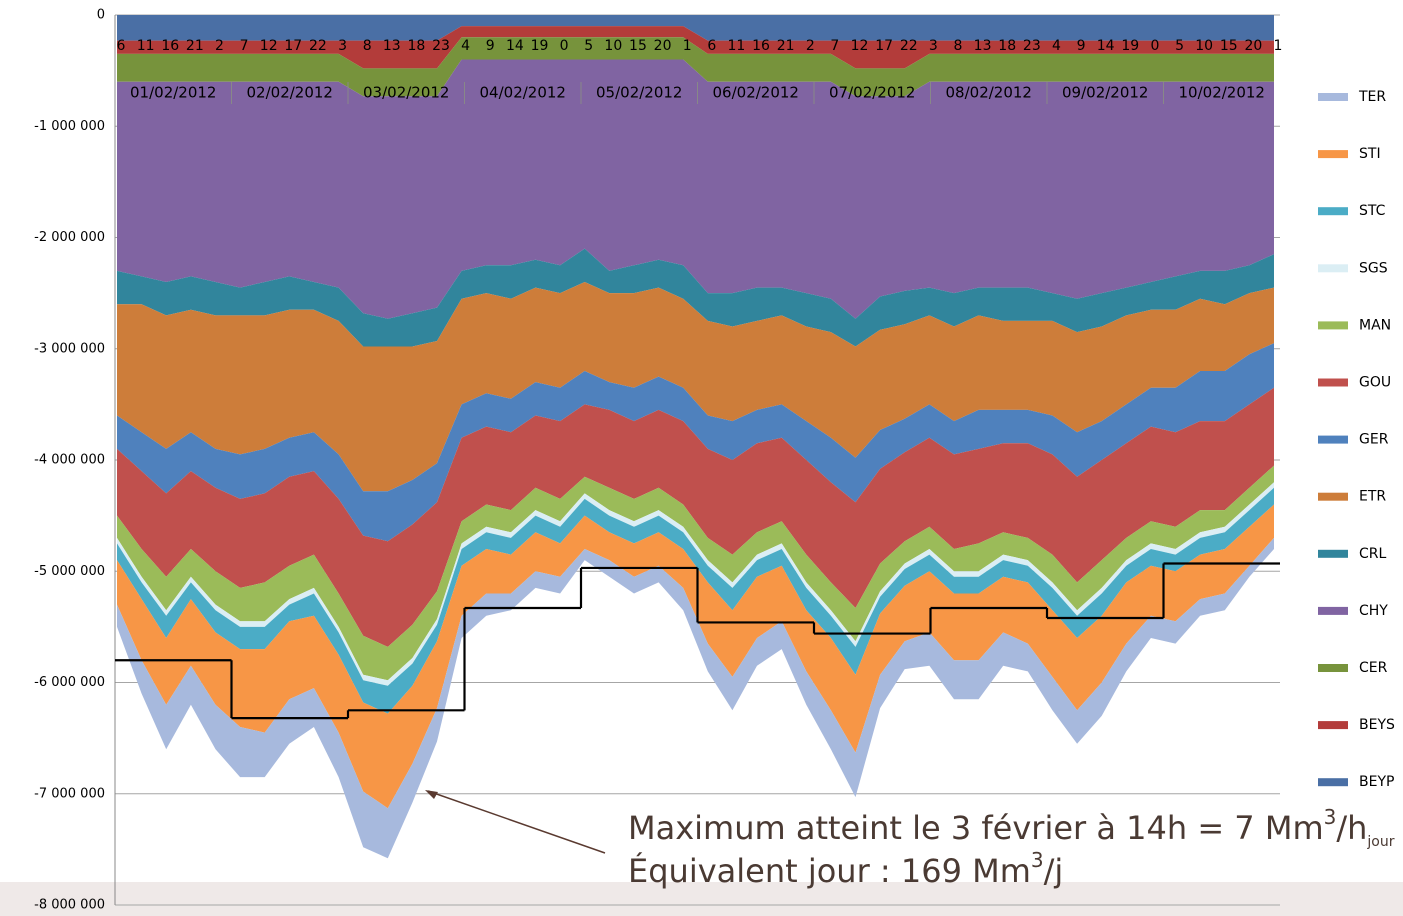 This screenshot has height=916, width=1403. I want to click on date-label: 09/02/2012, so click(1105, 93).